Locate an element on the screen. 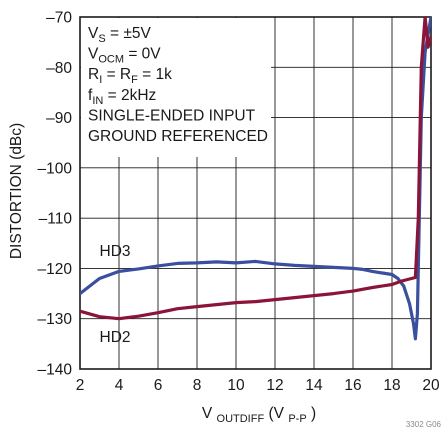  x-tick-label: 12 is located at coordinates (274, 385).